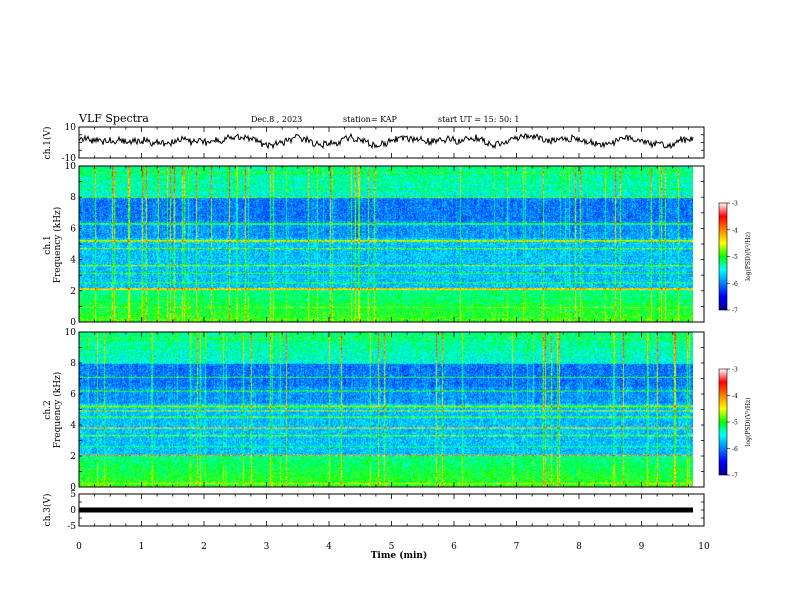 The height and width of the screenshot is (612, 792). Describe the element at coordinates (204, 547) in the screenshot. I see `x-tick-label-2: 2` at that location.